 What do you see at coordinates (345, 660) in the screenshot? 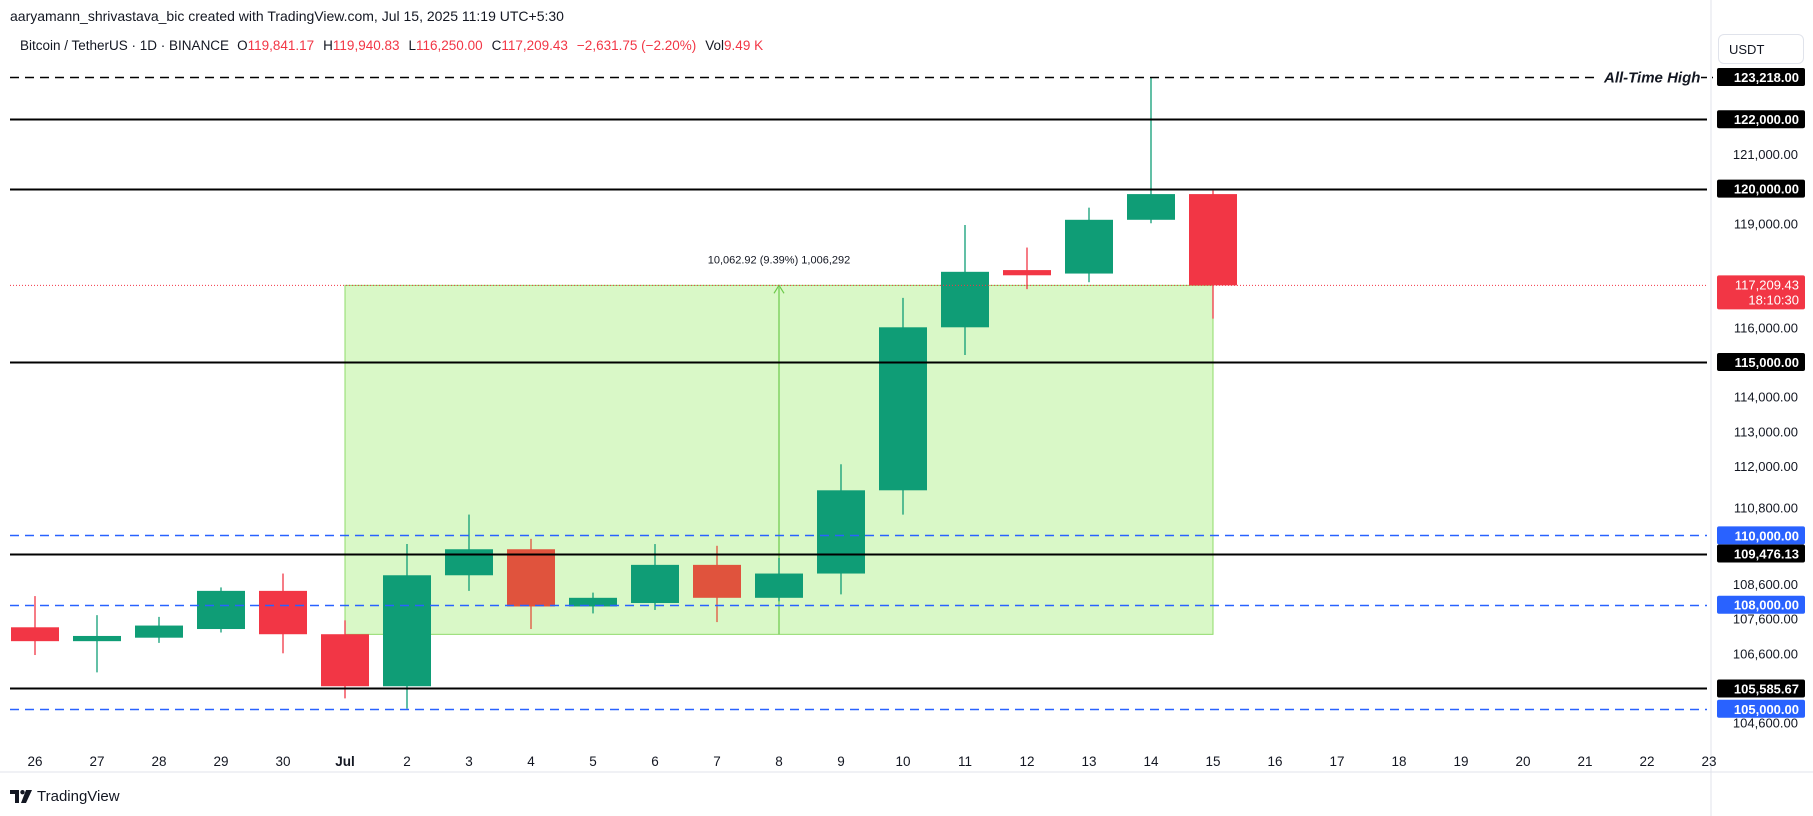
I see `candle-body-Jul` at bounding box center [345, 660].